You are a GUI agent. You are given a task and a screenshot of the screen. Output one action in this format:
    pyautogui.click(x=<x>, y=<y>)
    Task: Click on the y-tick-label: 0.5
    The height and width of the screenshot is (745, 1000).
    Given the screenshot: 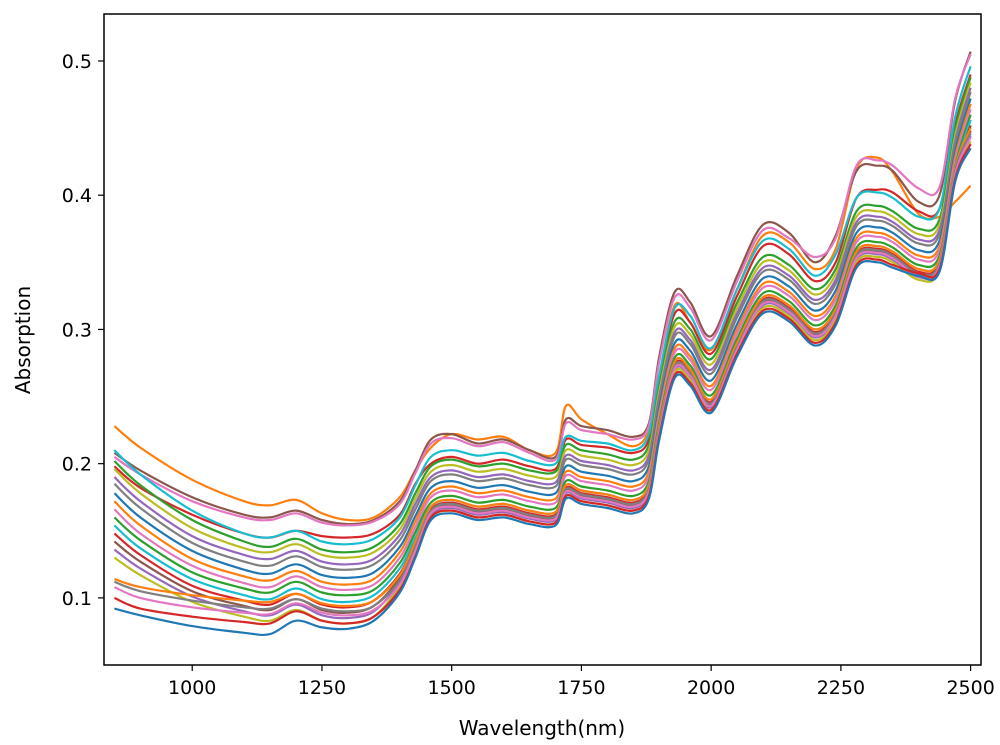 What is the action you would take?
    pyautogui.click(x=77, y=62)
    